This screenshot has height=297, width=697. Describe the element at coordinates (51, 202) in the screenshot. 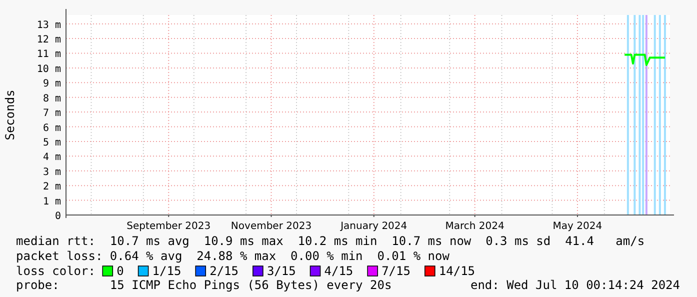

I see `y-tick-label: 1 m` at that location.